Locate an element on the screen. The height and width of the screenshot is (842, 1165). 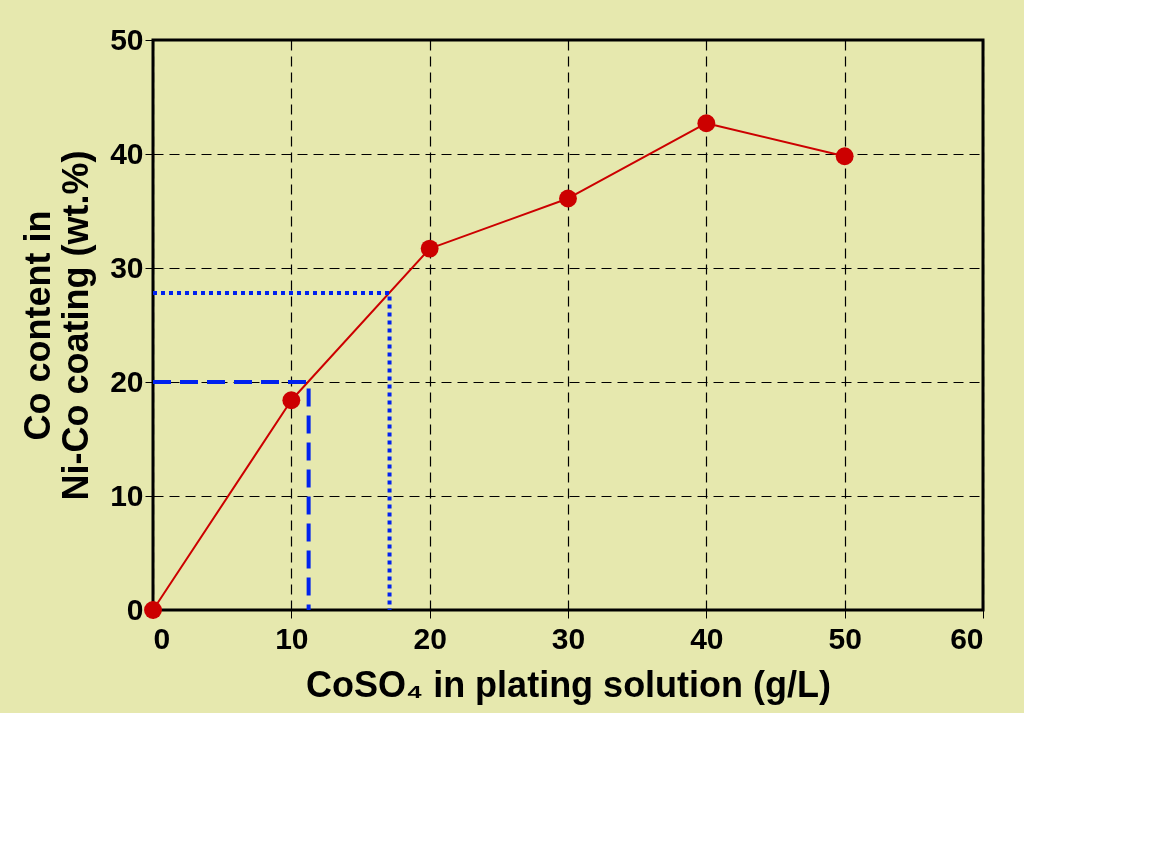
x-axis-title: CoSO₄ in plating solution (g/L) is located at coordinates (568, 684).